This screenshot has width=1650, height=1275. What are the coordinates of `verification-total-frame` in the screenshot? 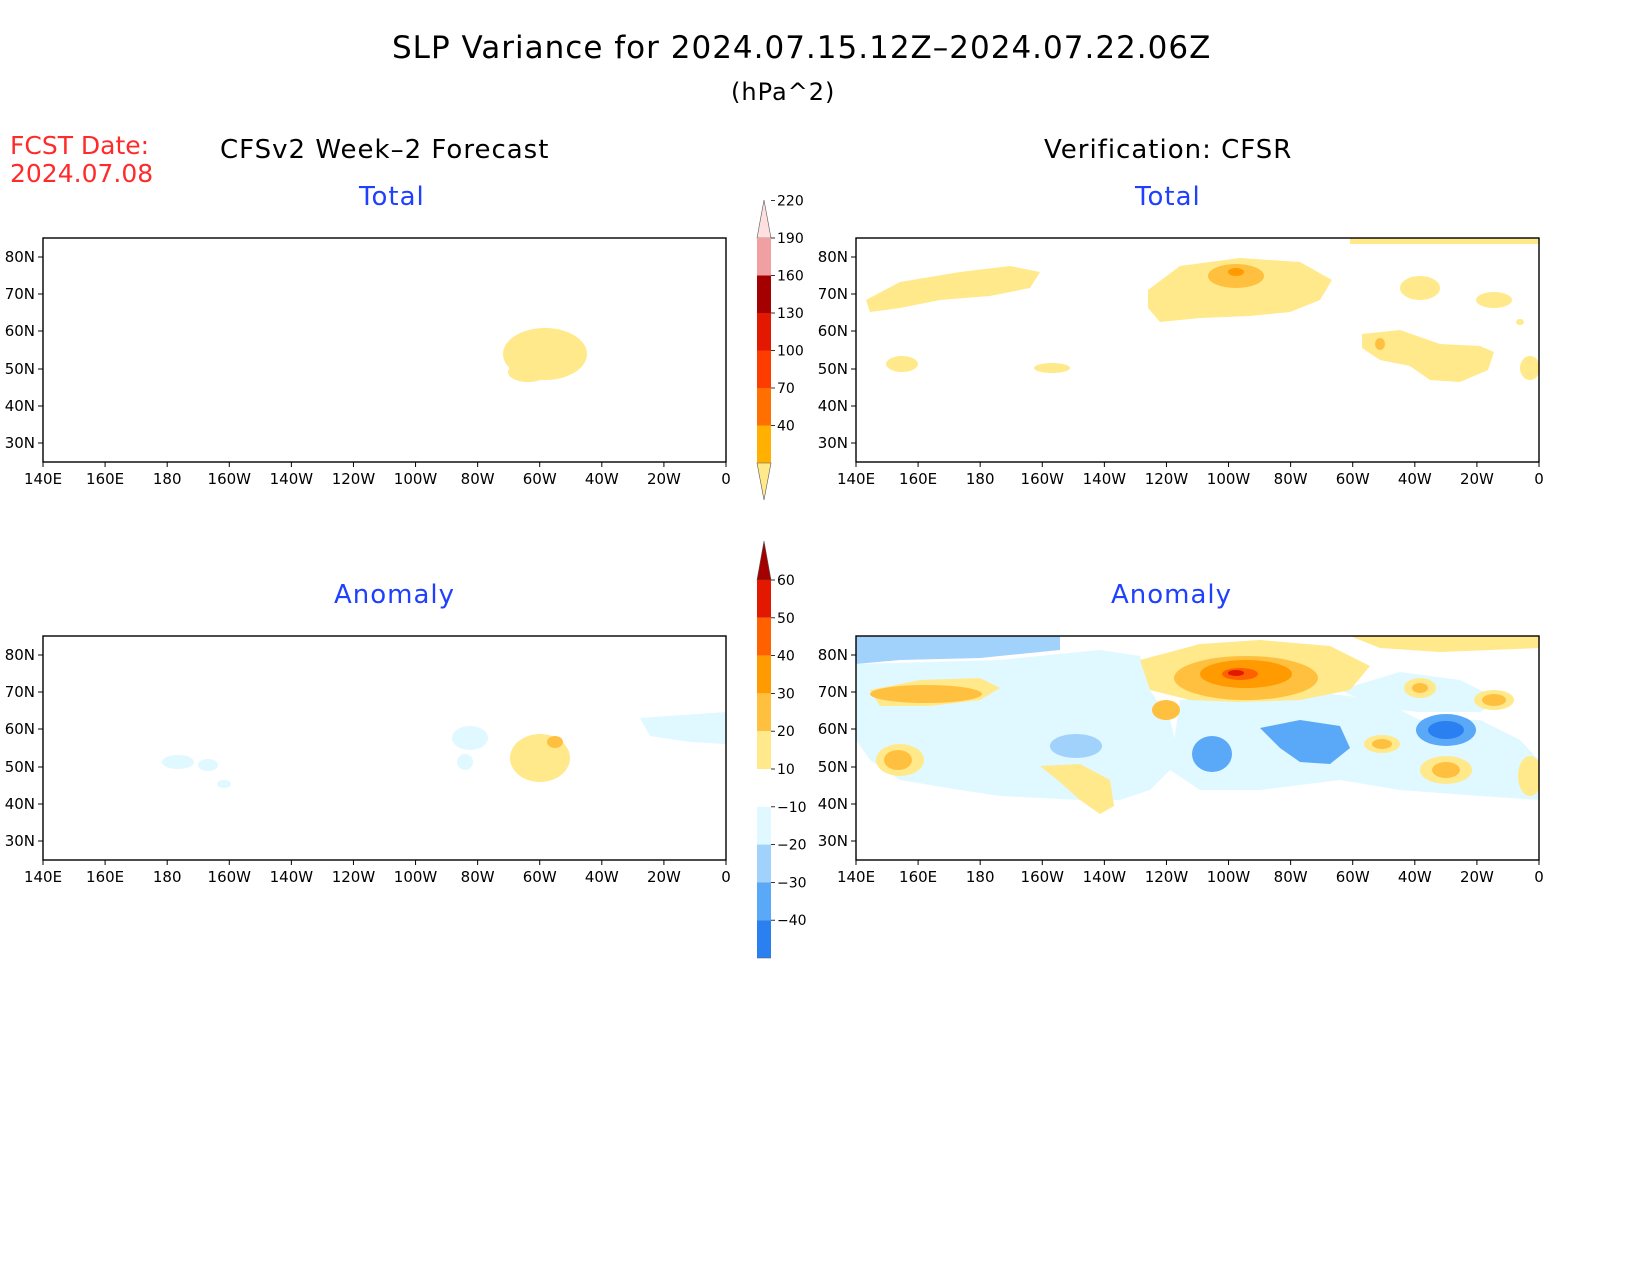 It's located at (1197, 350).